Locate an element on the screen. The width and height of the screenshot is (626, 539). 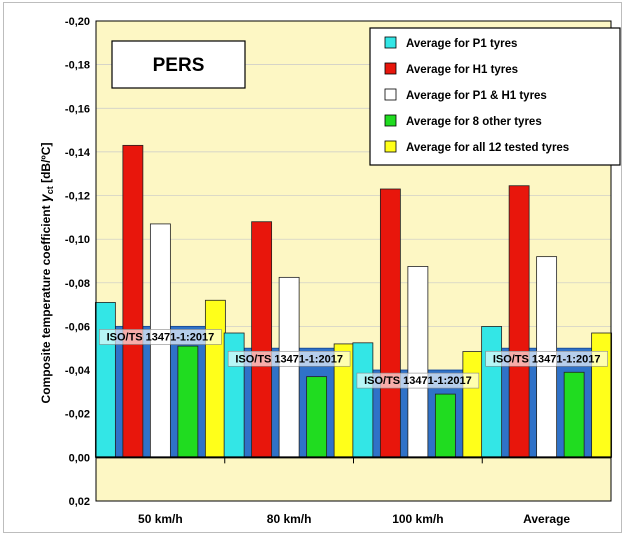
y-axis-label-symbol: γ is located at coordinates (45, 197).